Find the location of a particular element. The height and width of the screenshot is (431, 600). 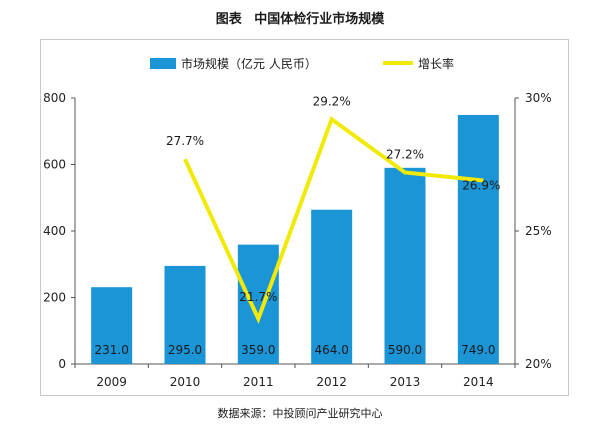

x-tick-label: 2013 is located at coordinates (405, 382).